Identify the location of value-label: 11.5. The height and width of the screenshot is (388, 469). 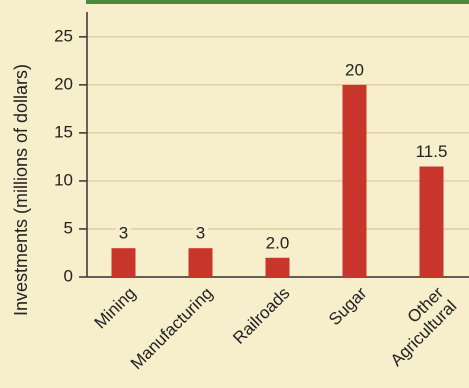
(432, 151).